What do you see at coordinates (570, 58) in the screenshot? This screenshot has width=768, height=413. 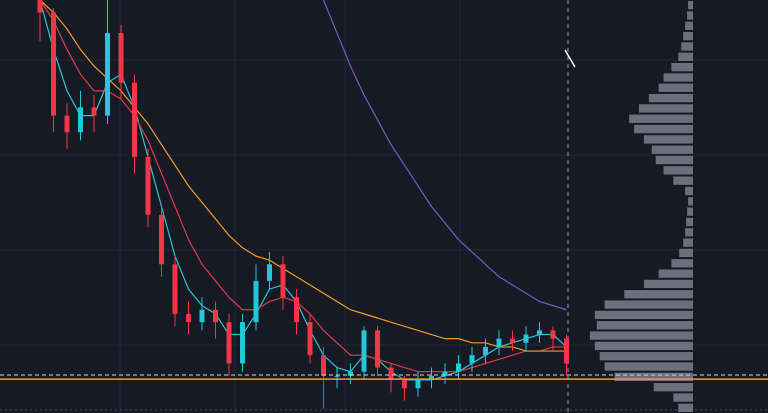 I see `cursor` at bounding box center [570, 58].